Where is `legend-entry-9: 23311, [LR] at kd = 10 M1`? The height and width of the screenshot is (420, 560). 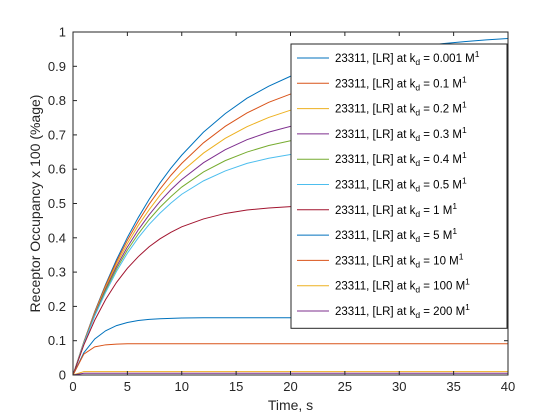 legend-entry-9: 23311, [LR] at kd = 10 M1 is located at coordinates (399, 260).